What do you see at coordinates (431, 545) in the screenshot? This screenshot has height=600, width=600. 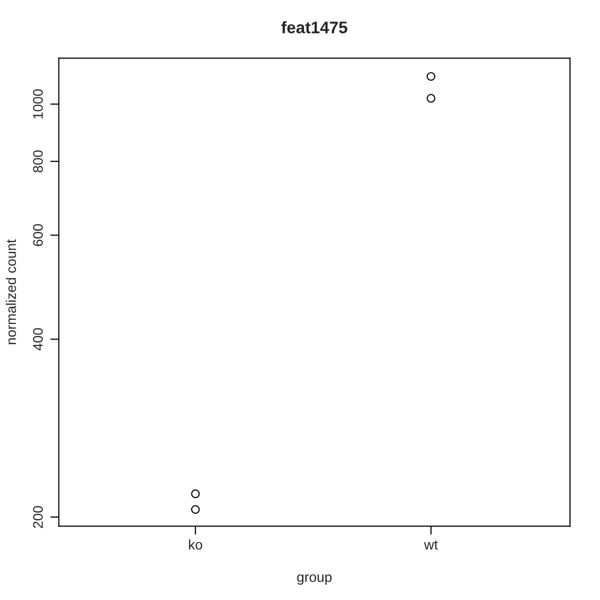 I see `x-tick-label: wt` at bounding box center [431, 545].